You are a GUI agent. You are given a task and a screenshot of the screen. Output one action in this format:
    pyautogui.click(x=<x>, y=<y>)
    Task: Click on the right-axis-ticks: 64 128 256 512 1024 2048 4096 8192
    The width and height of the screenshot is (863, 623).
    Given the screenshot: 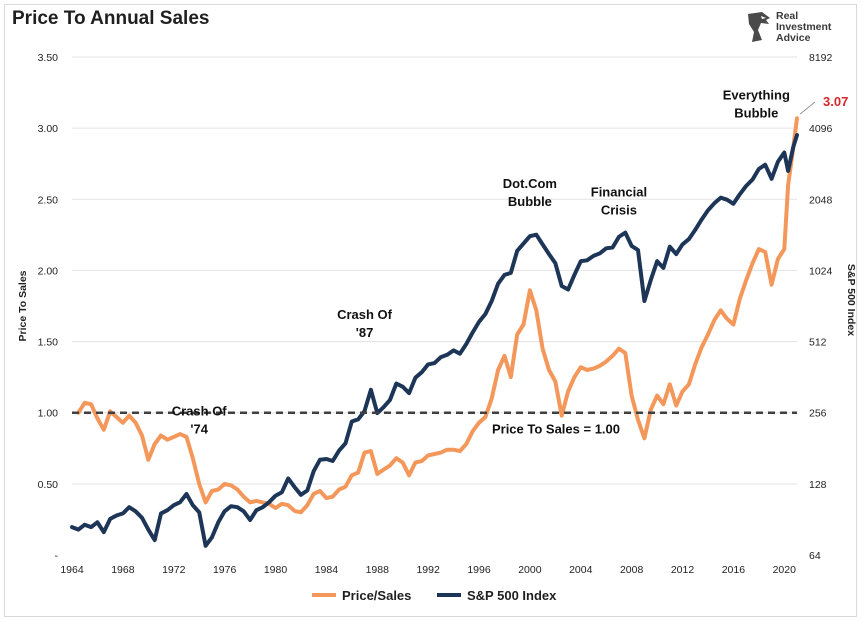 What is the action you would take?
    pyautogui.click(x=821, y=307)
    